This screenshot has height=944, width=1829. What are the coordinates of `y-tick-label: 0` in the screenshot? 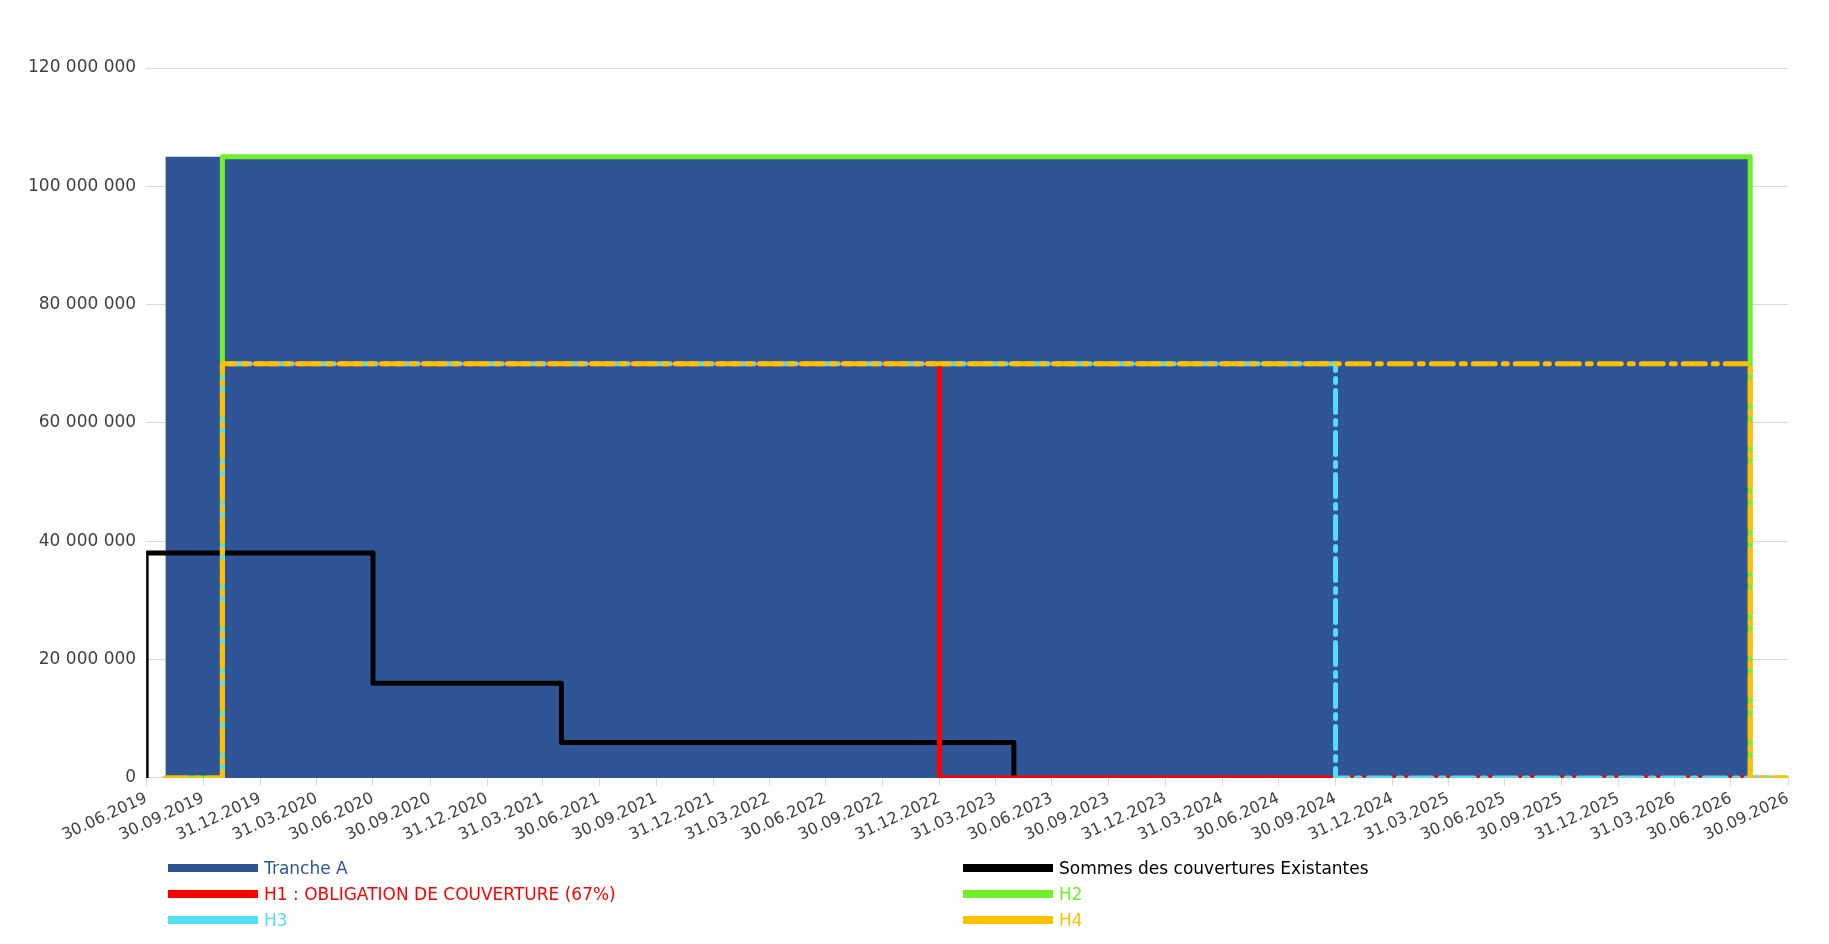 It's located at (131, 776).